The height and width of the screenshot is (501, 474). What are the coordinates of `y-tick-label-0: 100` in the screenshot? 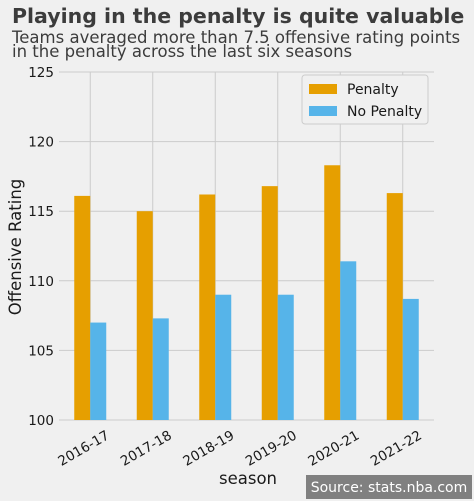 It's located at (41, 421).